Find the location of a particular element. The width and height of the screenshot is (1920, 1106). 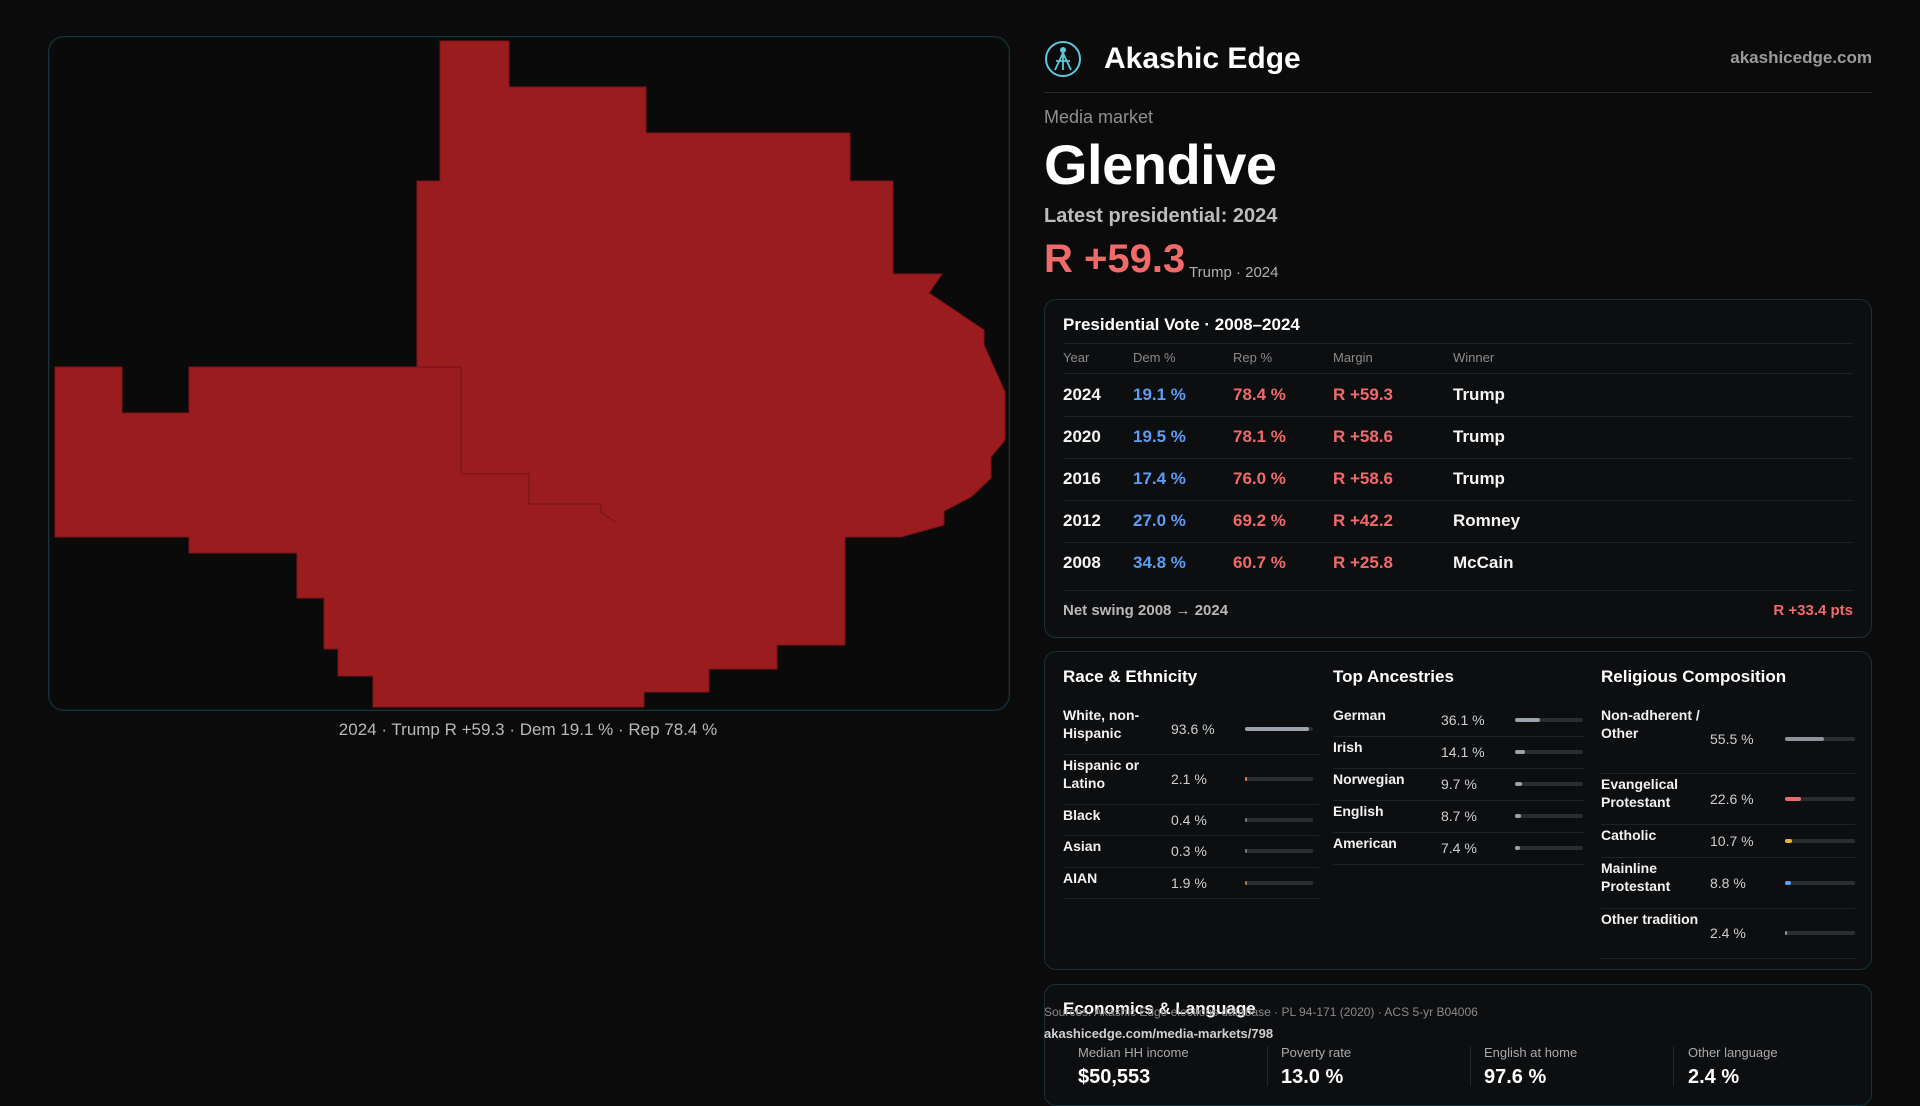

list-item: Other tradition 2.4 % is located at coordinates (1728, 933).